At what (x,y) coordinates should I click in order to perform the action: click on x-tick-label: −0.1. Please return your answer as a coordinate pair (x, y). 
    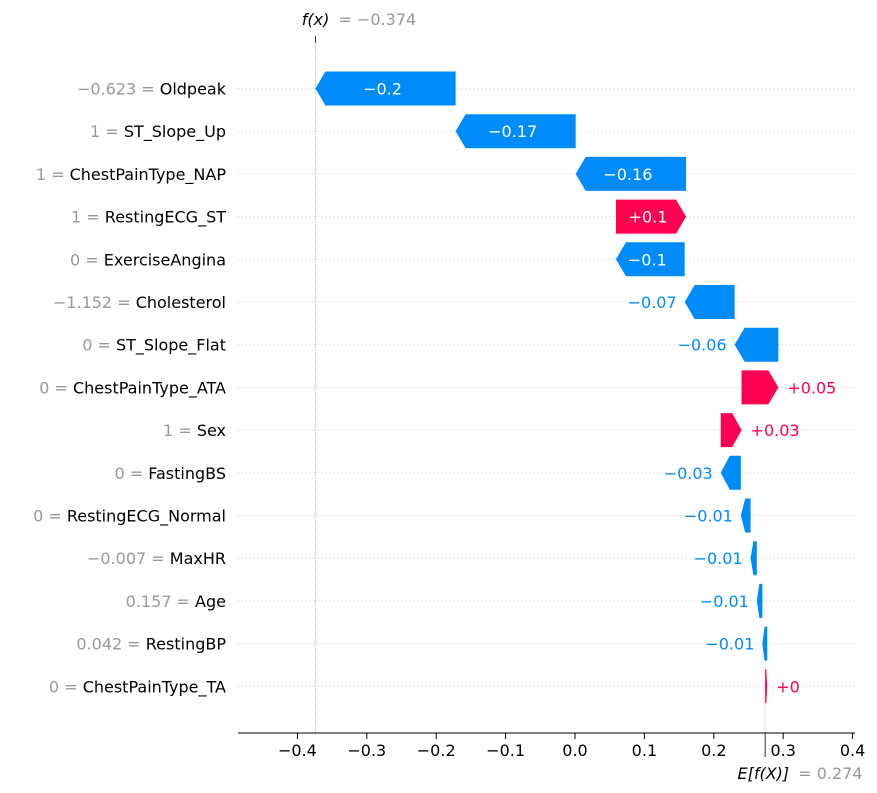
    Looking at the image, I should click on (505, 750).